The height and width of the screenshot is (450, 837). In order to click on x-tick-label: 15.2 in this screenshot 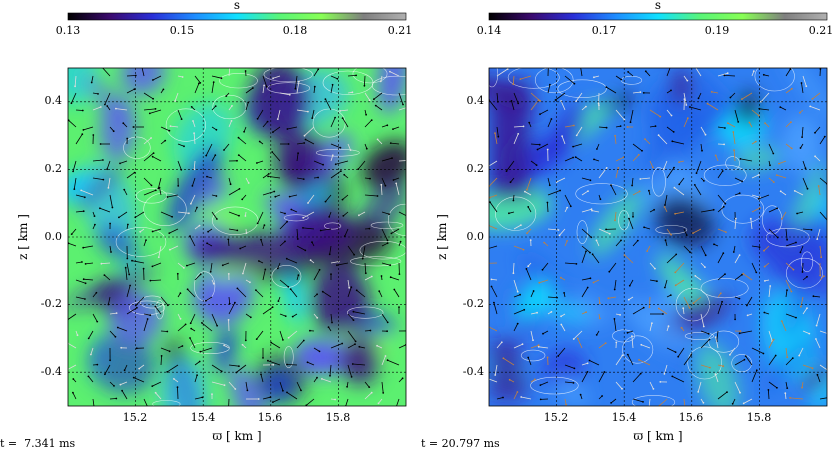, I will do `click(135, 417)`.